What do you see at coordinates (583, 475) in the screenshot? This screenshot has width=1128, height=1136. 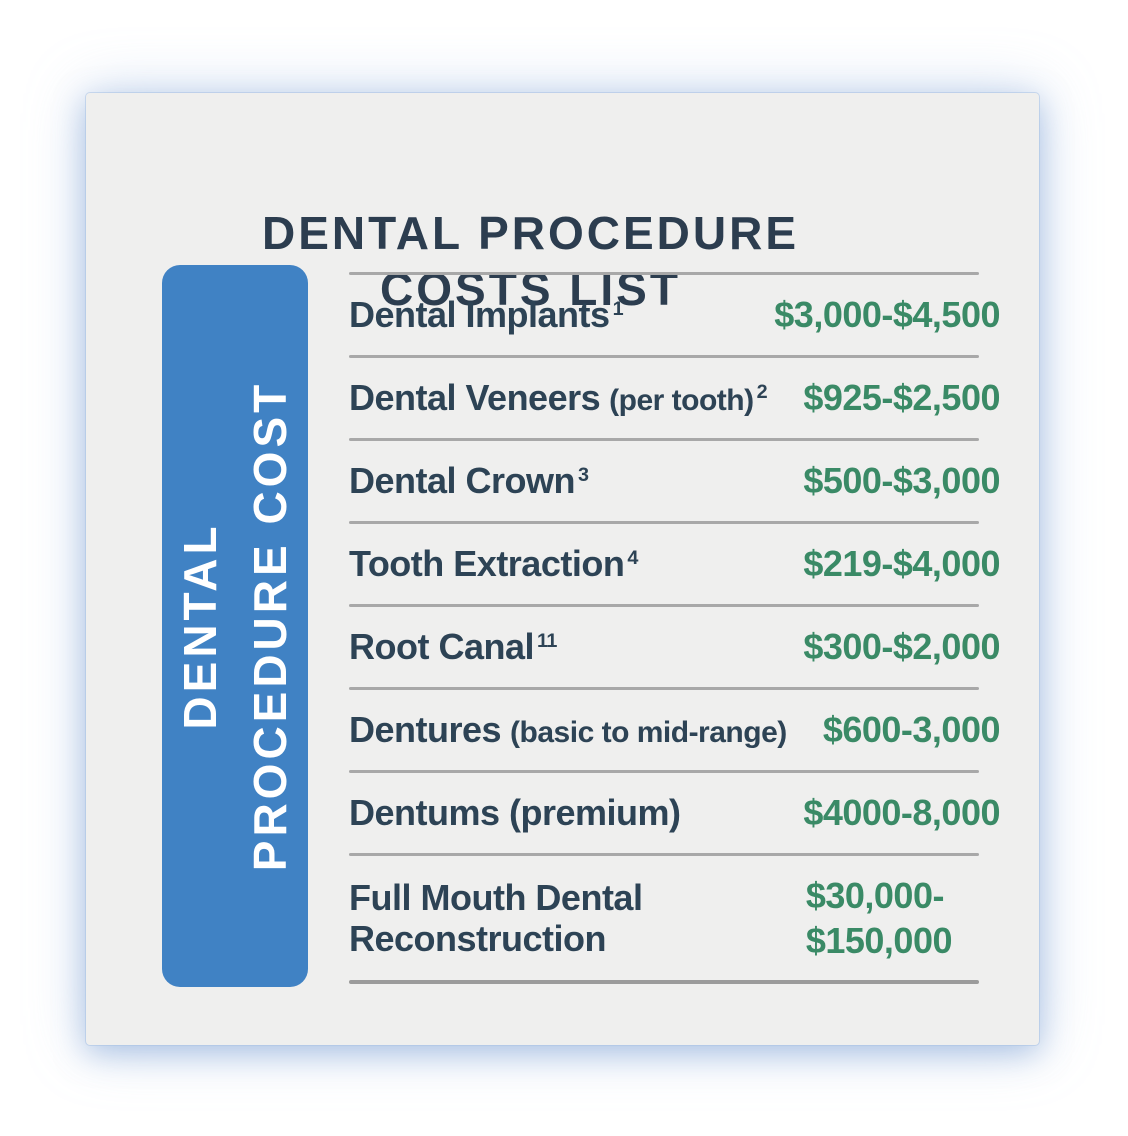 I see `procedure-footnote-superscript: 3` at bounding box center [583, 475].